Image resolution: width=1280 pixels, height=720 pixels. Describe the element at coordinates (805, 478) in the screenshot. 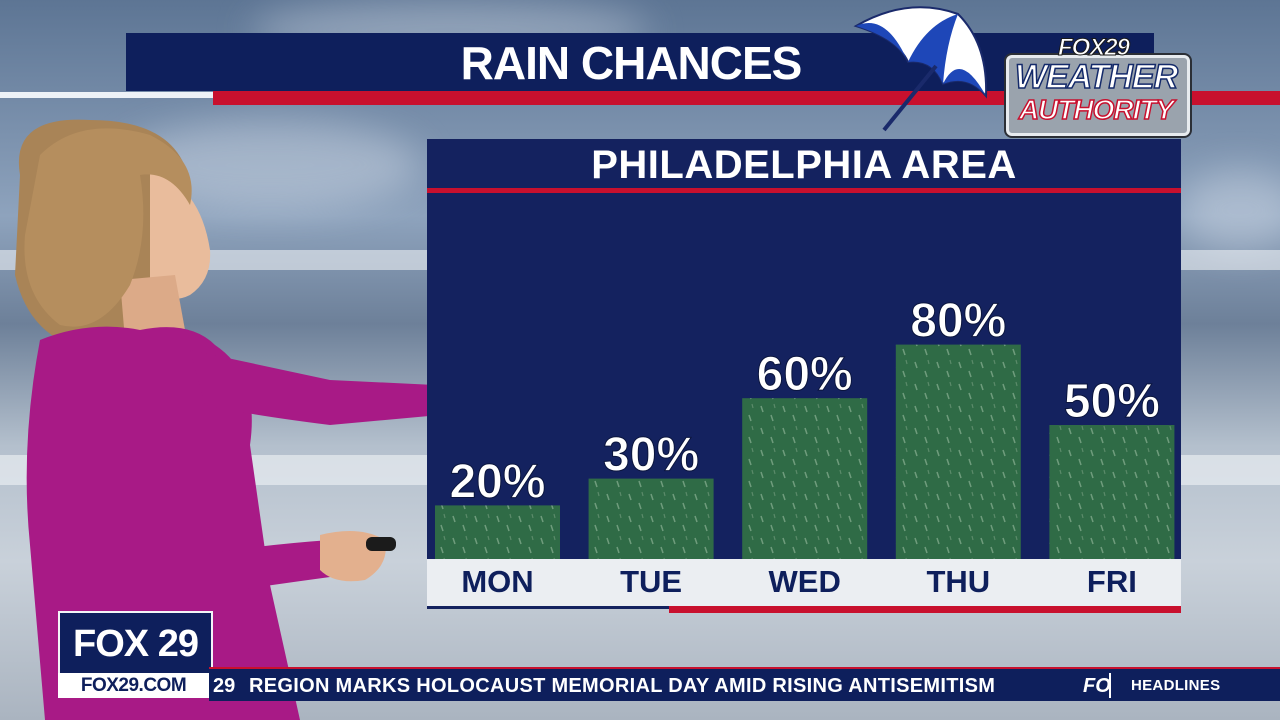

I see `bar-wed` at that location.